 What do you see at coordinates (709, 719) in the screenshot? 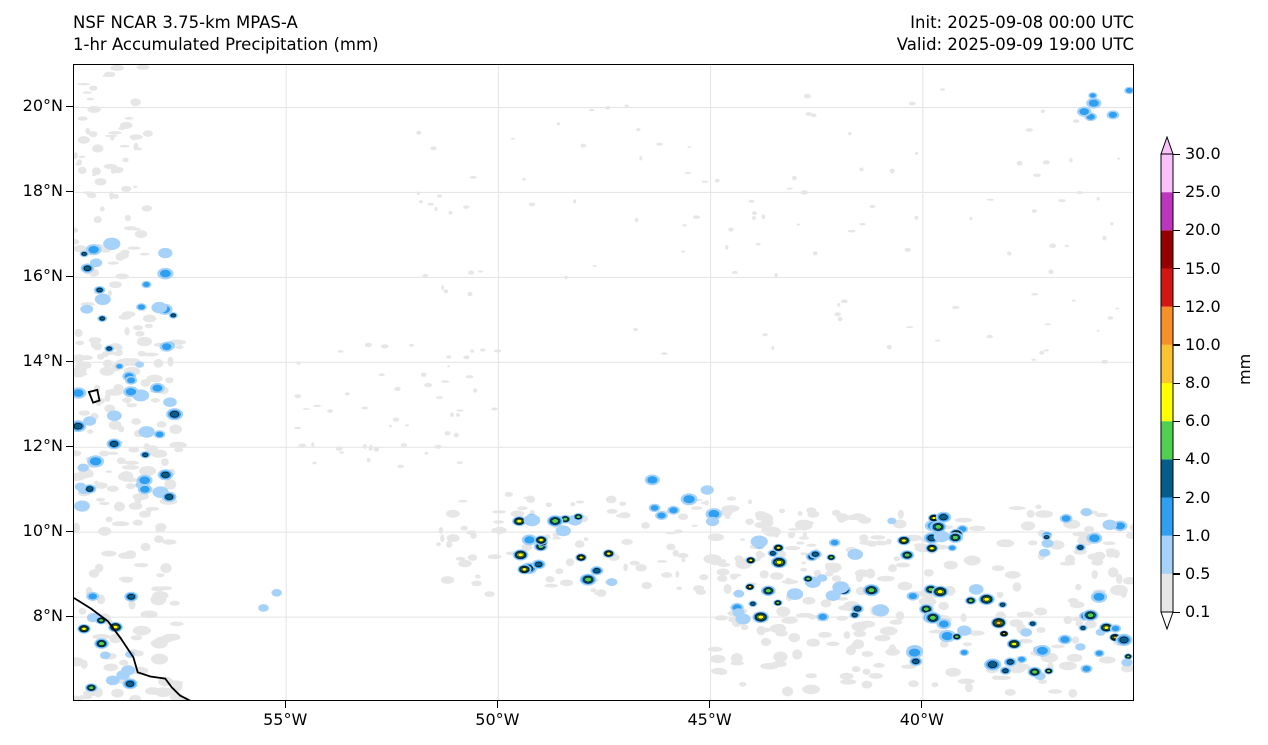
I see `longitude-tick-label: 45°W` at bounding box center [709, 719].